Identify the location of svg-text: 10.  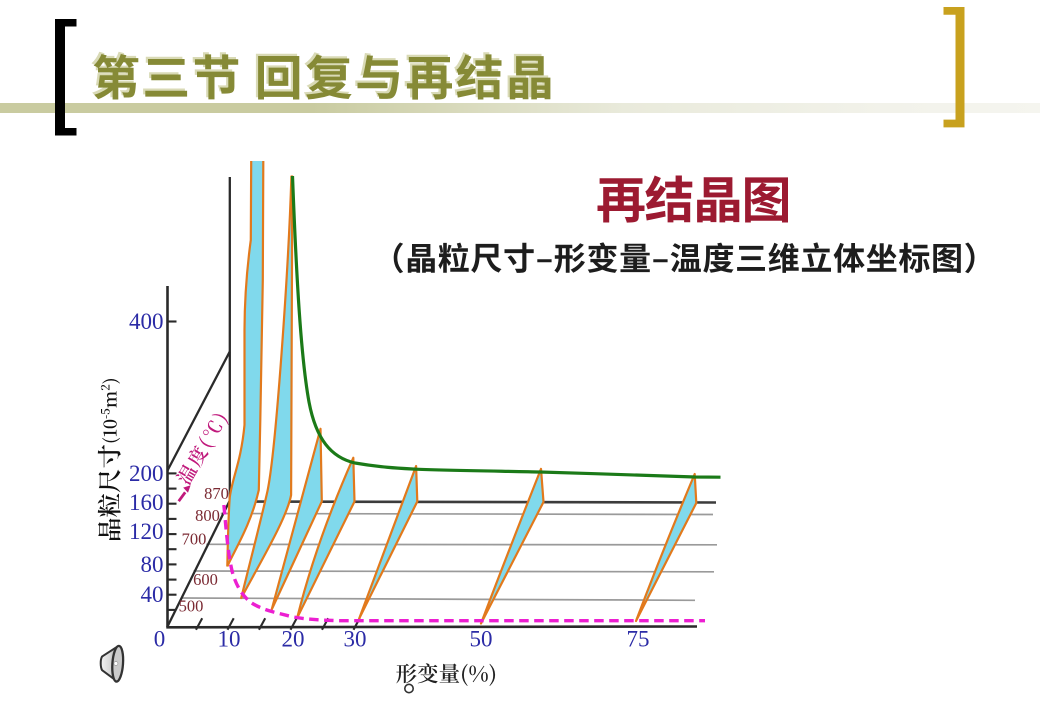
(229, 639).